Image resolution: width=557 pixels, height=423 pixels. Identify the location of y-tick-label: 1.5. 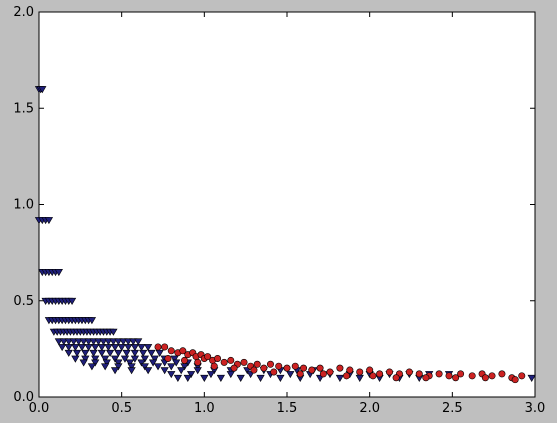
(23, 108).